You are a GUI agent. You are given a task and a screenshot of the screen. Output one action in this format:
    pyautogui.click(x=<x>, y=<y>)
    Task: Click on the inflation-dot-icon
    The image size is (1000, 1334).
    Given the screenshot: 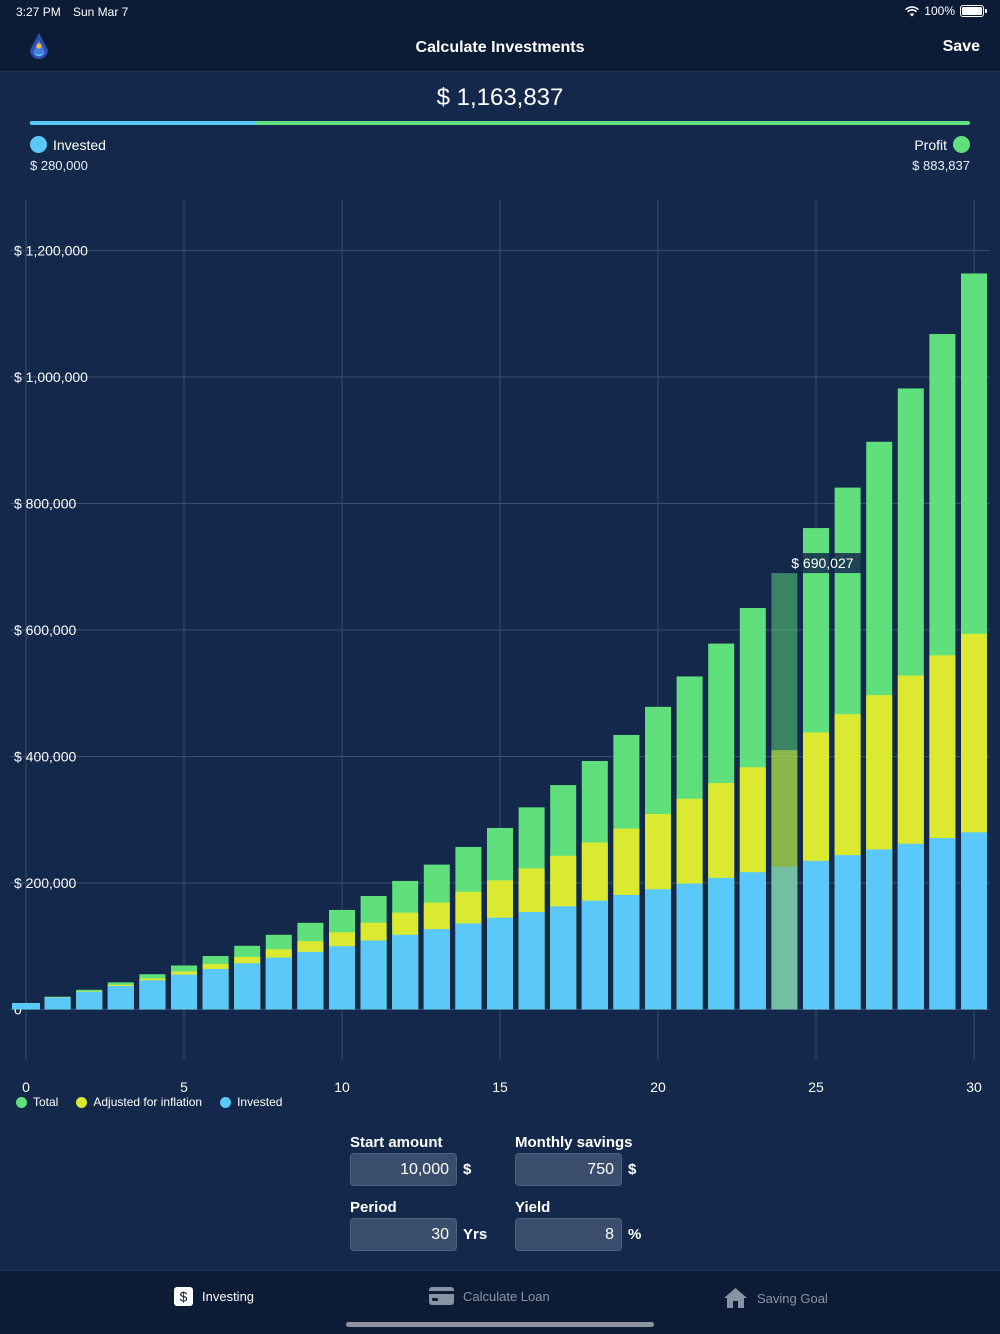 What is the action you would take?
    pyautogui.click(x=82, y=1102)
    